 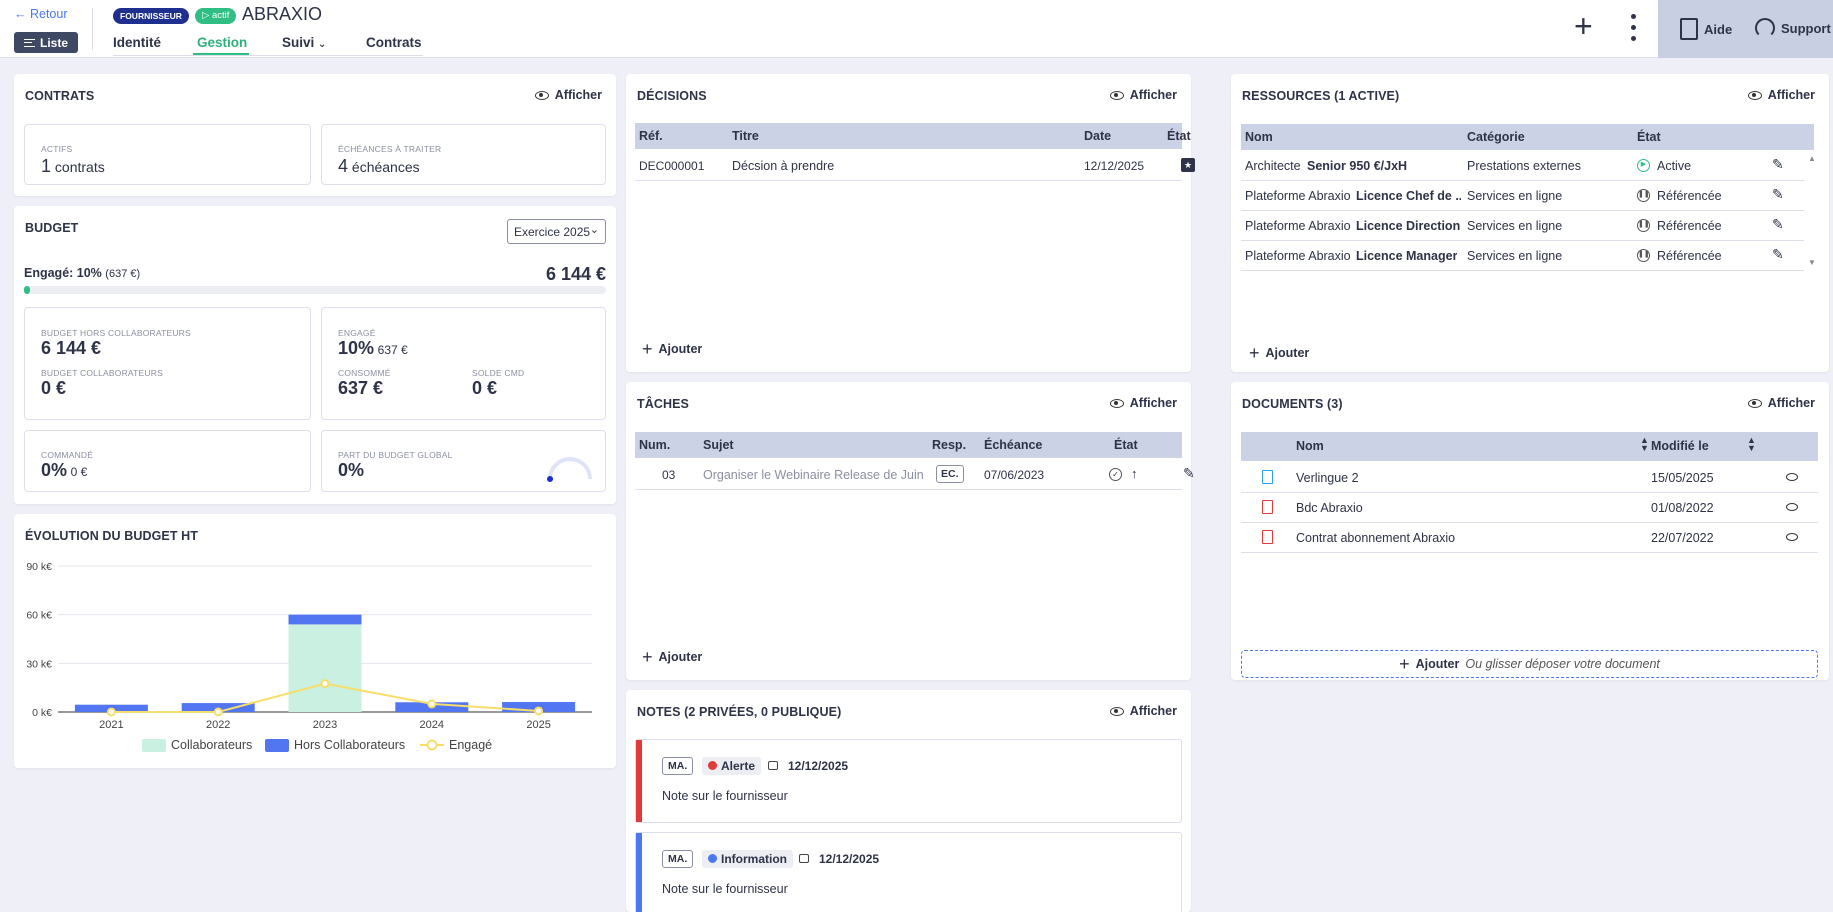 I want to click on add-label: Ajouter, so click(x=1437, y=664).